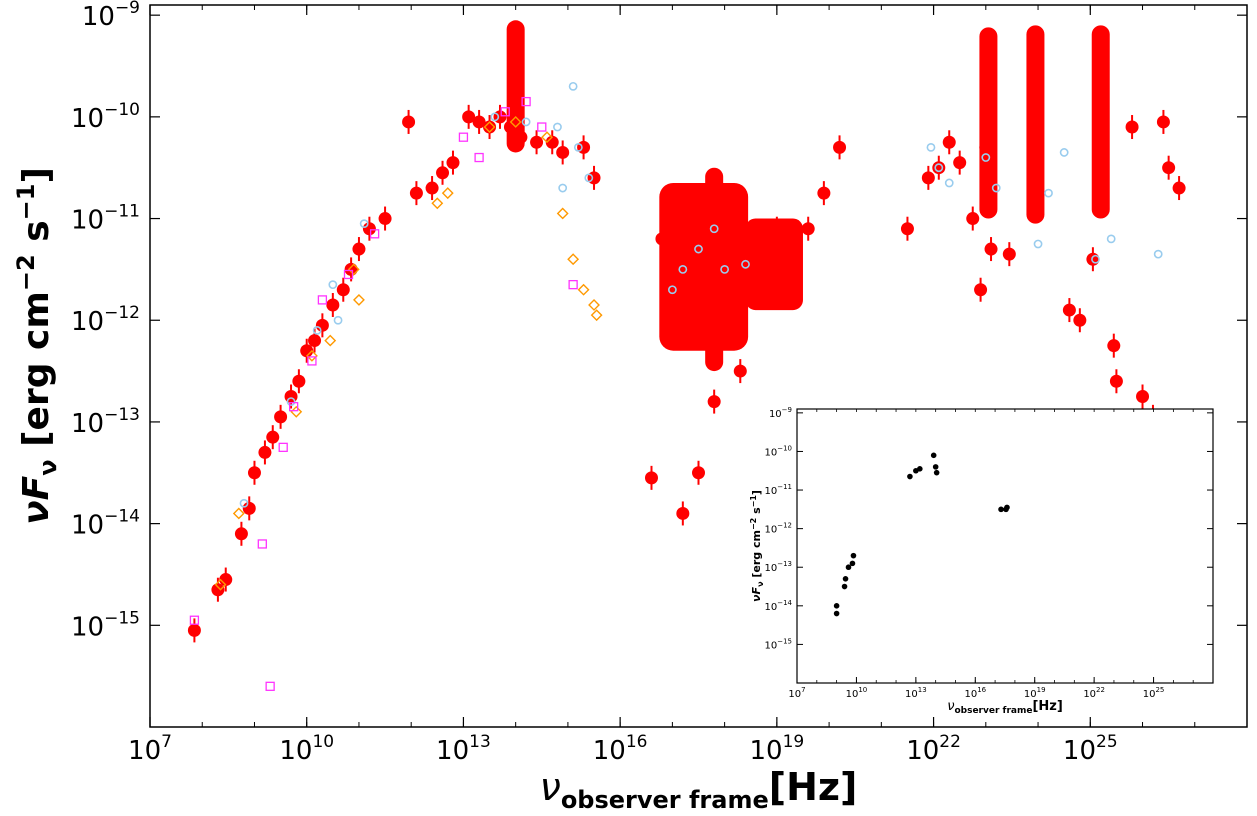  Describe the element at coordinates (1094, 693) in the screenshot. I see `inset-x-tick-label: 1022` at that location.